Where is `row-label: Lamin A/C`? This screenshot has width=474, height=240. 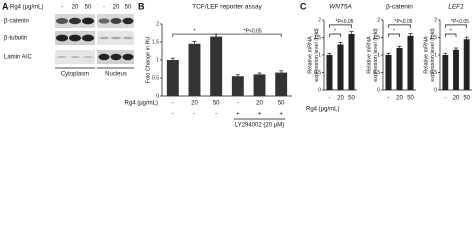
row-label: Lamin A/C is located at coordinates (18, 58).